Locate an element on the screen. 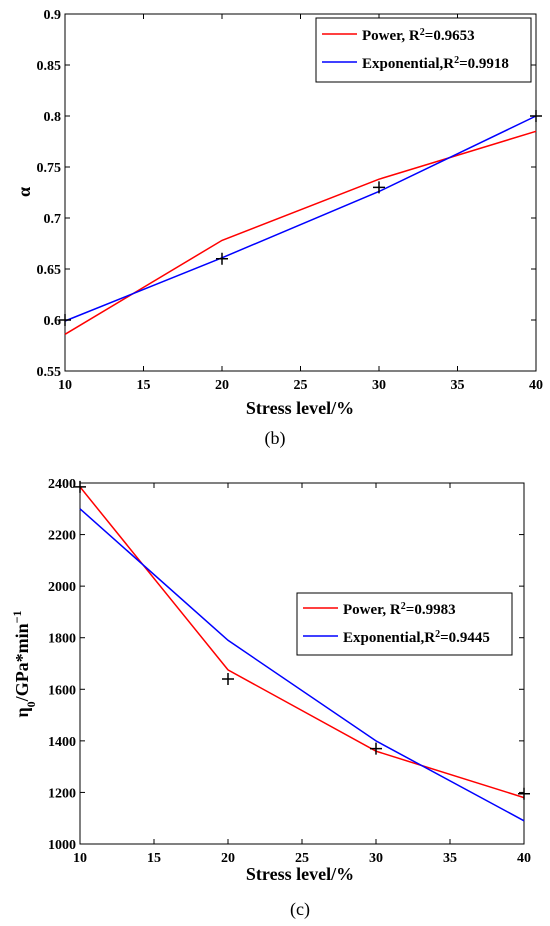  y-tick-label: 0.6 is located at coordinates (53, 321).